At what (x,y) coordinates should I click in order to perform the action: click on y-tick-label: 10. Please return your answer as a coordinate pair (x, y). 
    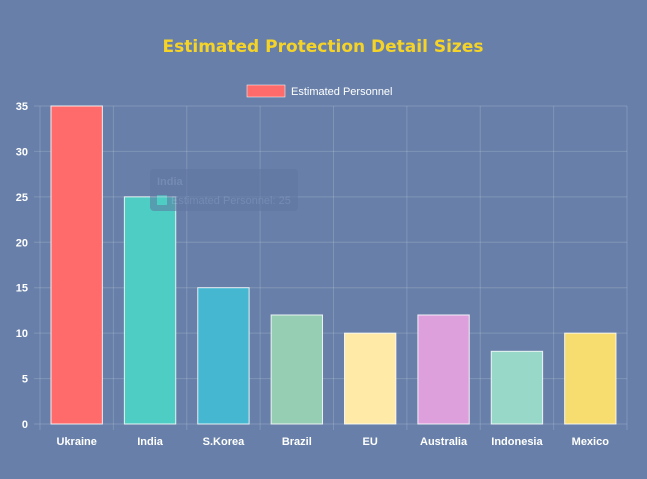
    Looking at the image, I should click on (22, 334).